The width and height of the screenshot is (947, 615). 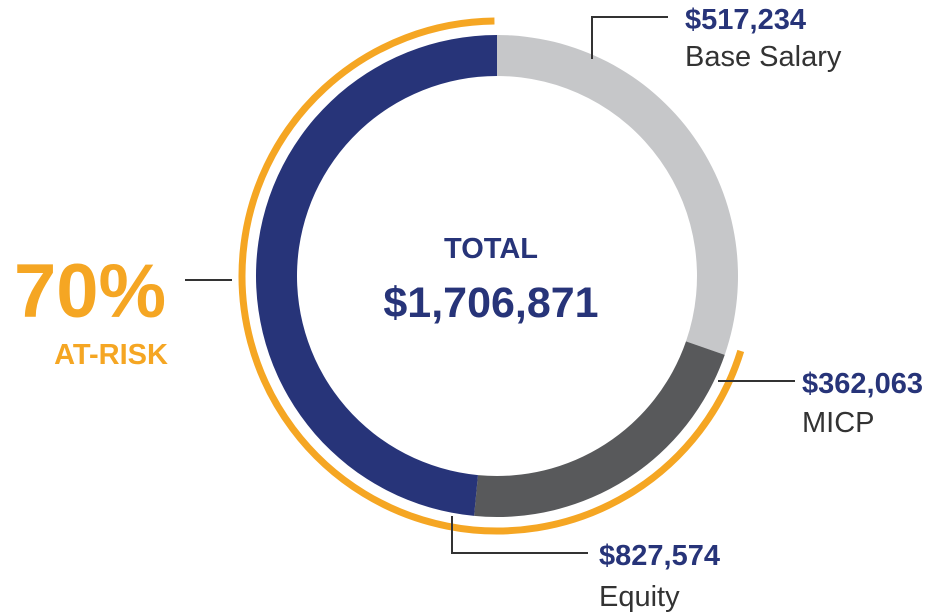 I want to click on micp-name: MICP, so click(x=838, y=423).